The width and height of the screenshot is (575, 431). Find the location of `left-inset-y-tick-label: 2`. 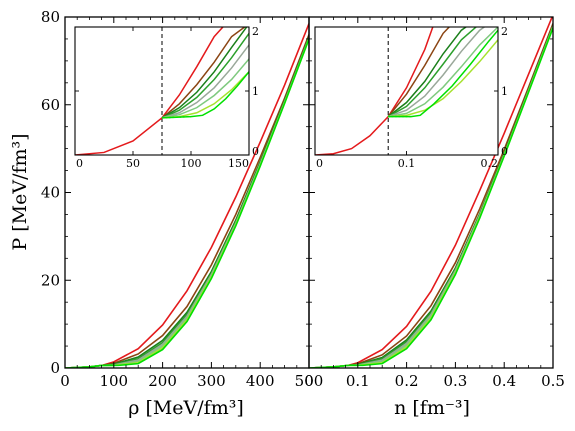

left-inset-y-tick-label: 2 is located at coordinates (255, 31).